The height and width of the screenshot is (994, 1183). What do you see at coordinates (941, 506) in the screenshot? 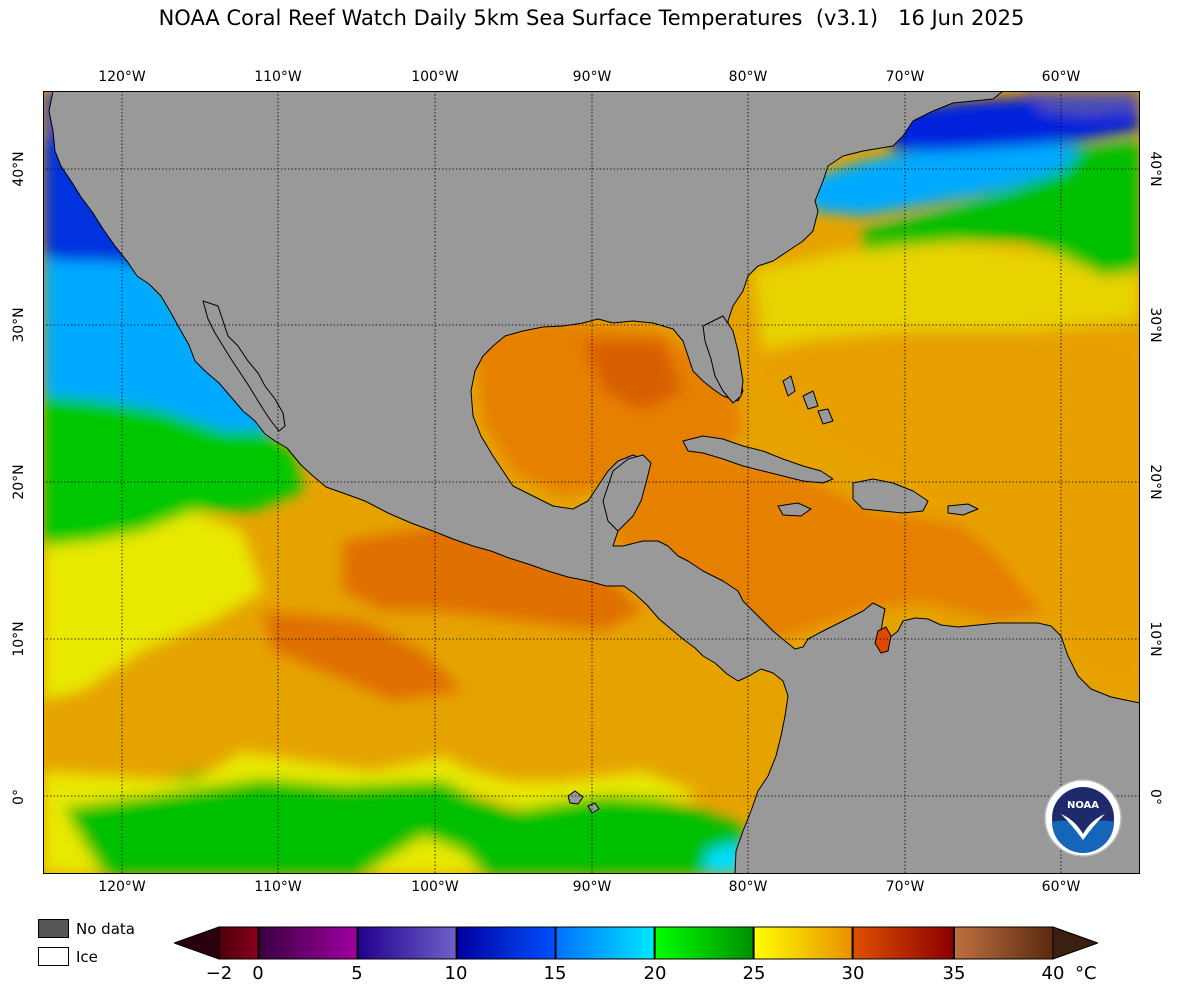
I see `sst-band-atlantic-orange` at bounding box center [941, 506].